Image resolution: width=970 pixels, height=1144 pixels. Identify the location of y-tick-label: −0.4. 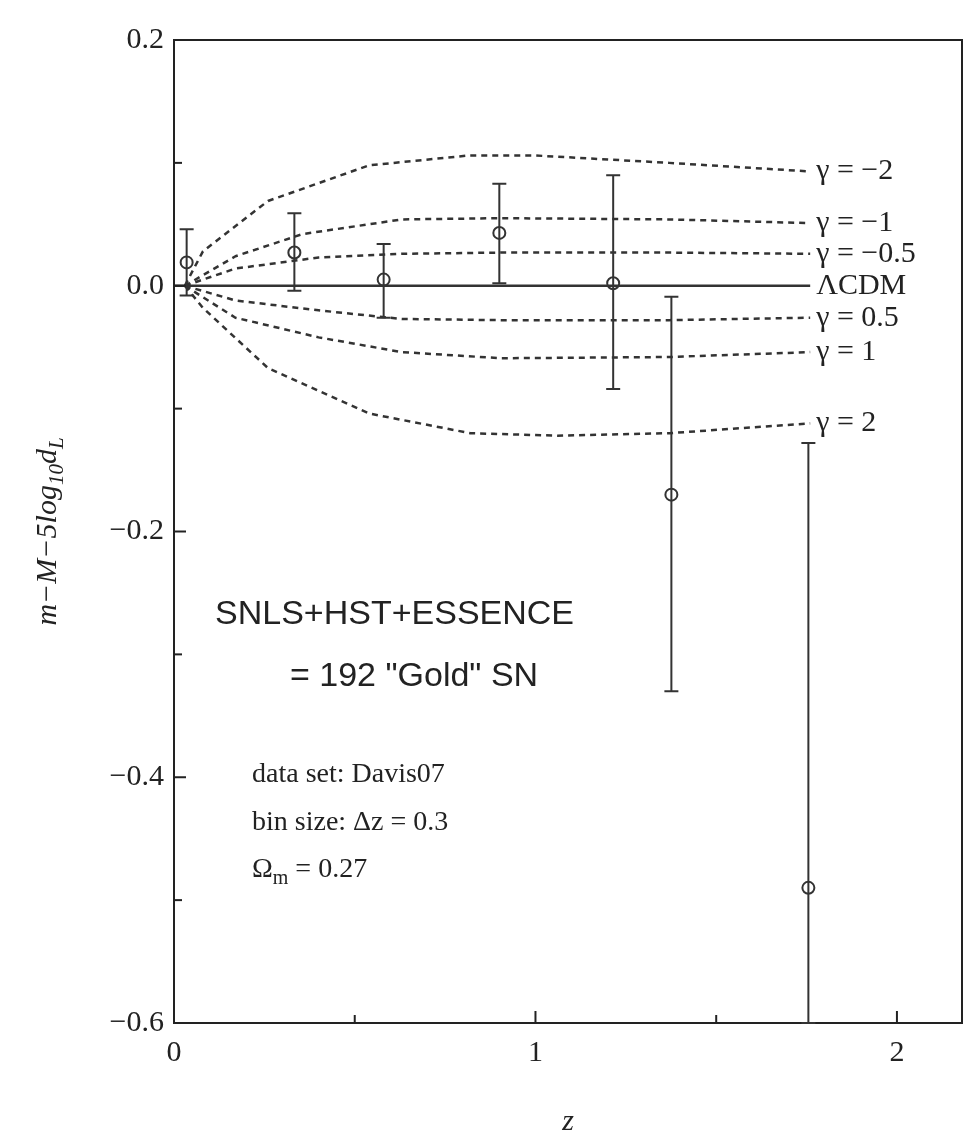
(136, 775).